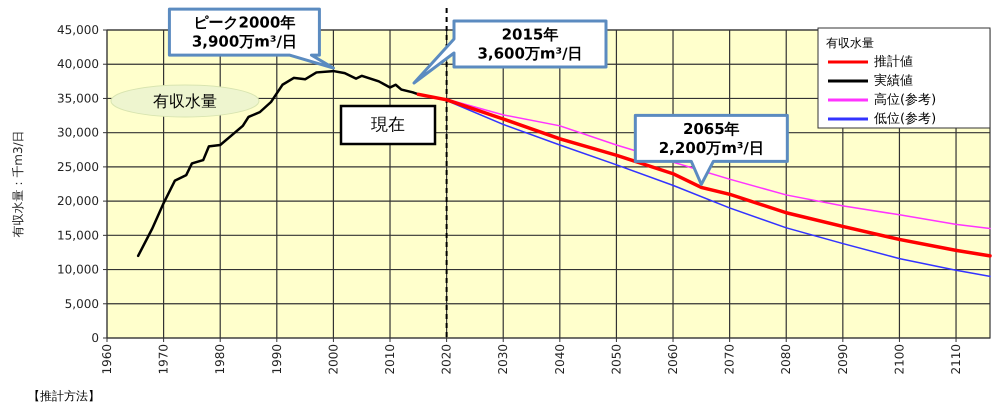 The width and height of the screenshot is (993, 410). What do you see at coordinates (78, 30) in the screenshot?
I see `y-tick-label: 45,000` at bounding box center [78, 30].